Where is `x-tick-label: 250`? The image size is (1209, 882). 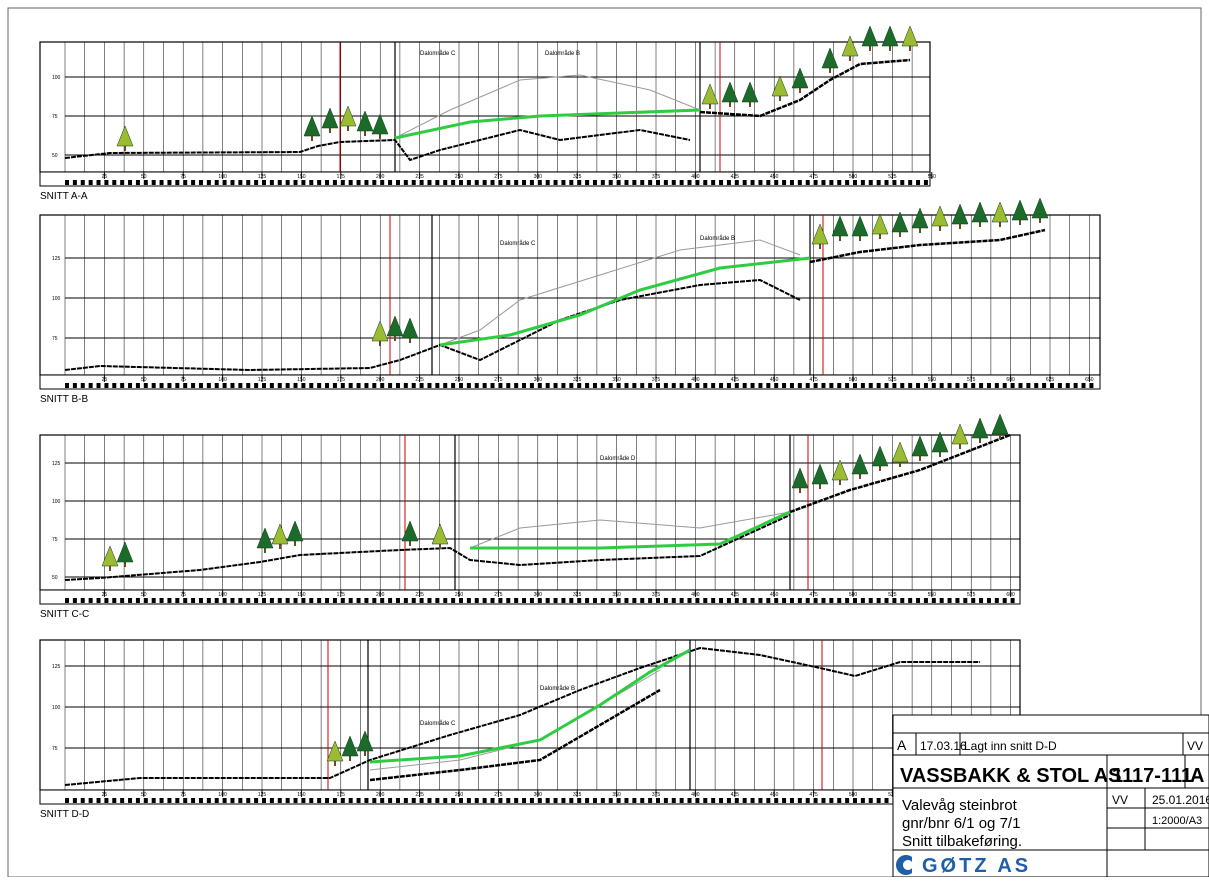
x-tick-label: 250 is located at coordinates (459, 595).